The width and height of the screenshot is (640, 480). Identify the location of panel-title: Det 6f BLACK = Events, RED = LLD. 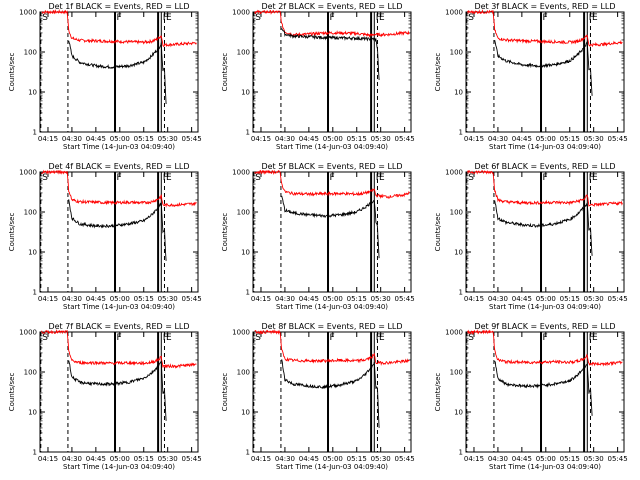
(544, 166).